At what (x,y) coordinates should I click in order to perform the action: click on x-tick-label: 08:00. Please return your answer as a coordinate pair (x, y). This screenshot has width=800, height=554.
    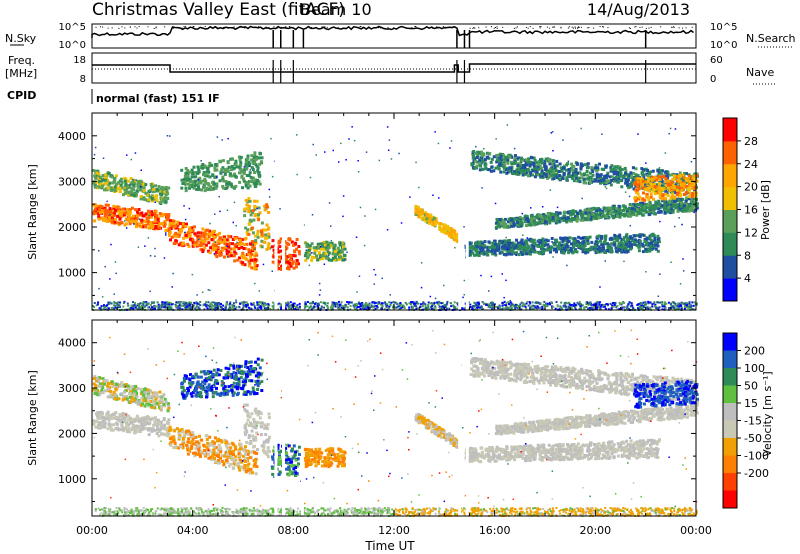
    Looking at the image, I should click on (293, 530).